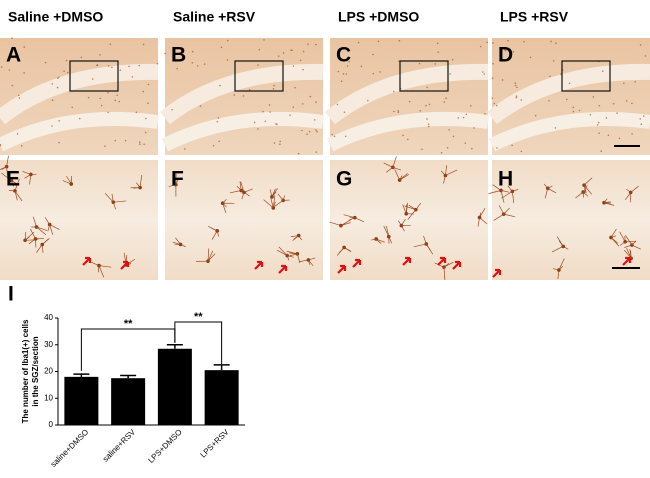 This screenshot has height=478, width=650. What do you see at coordinates (378, 17) in the screenshot?
I see `column-header: LPS +DMSO` at bounding box center [378, 17].